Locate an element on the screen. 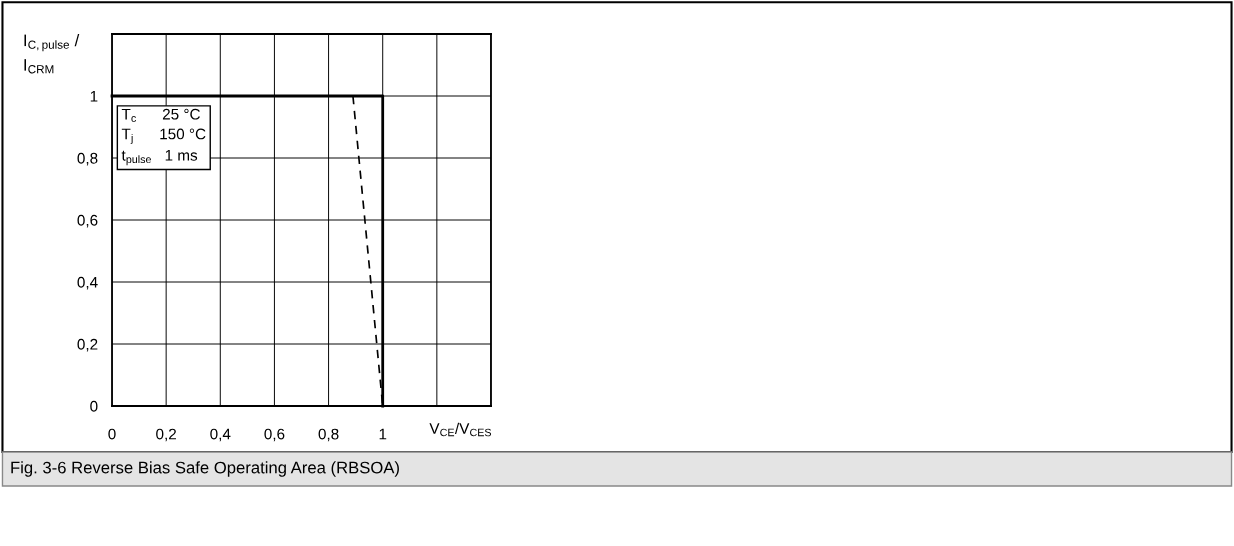 Image resolution: width=1234 pixels, height=546 pixels. y-tick-label: 0 is located at coordinates (94, 406).